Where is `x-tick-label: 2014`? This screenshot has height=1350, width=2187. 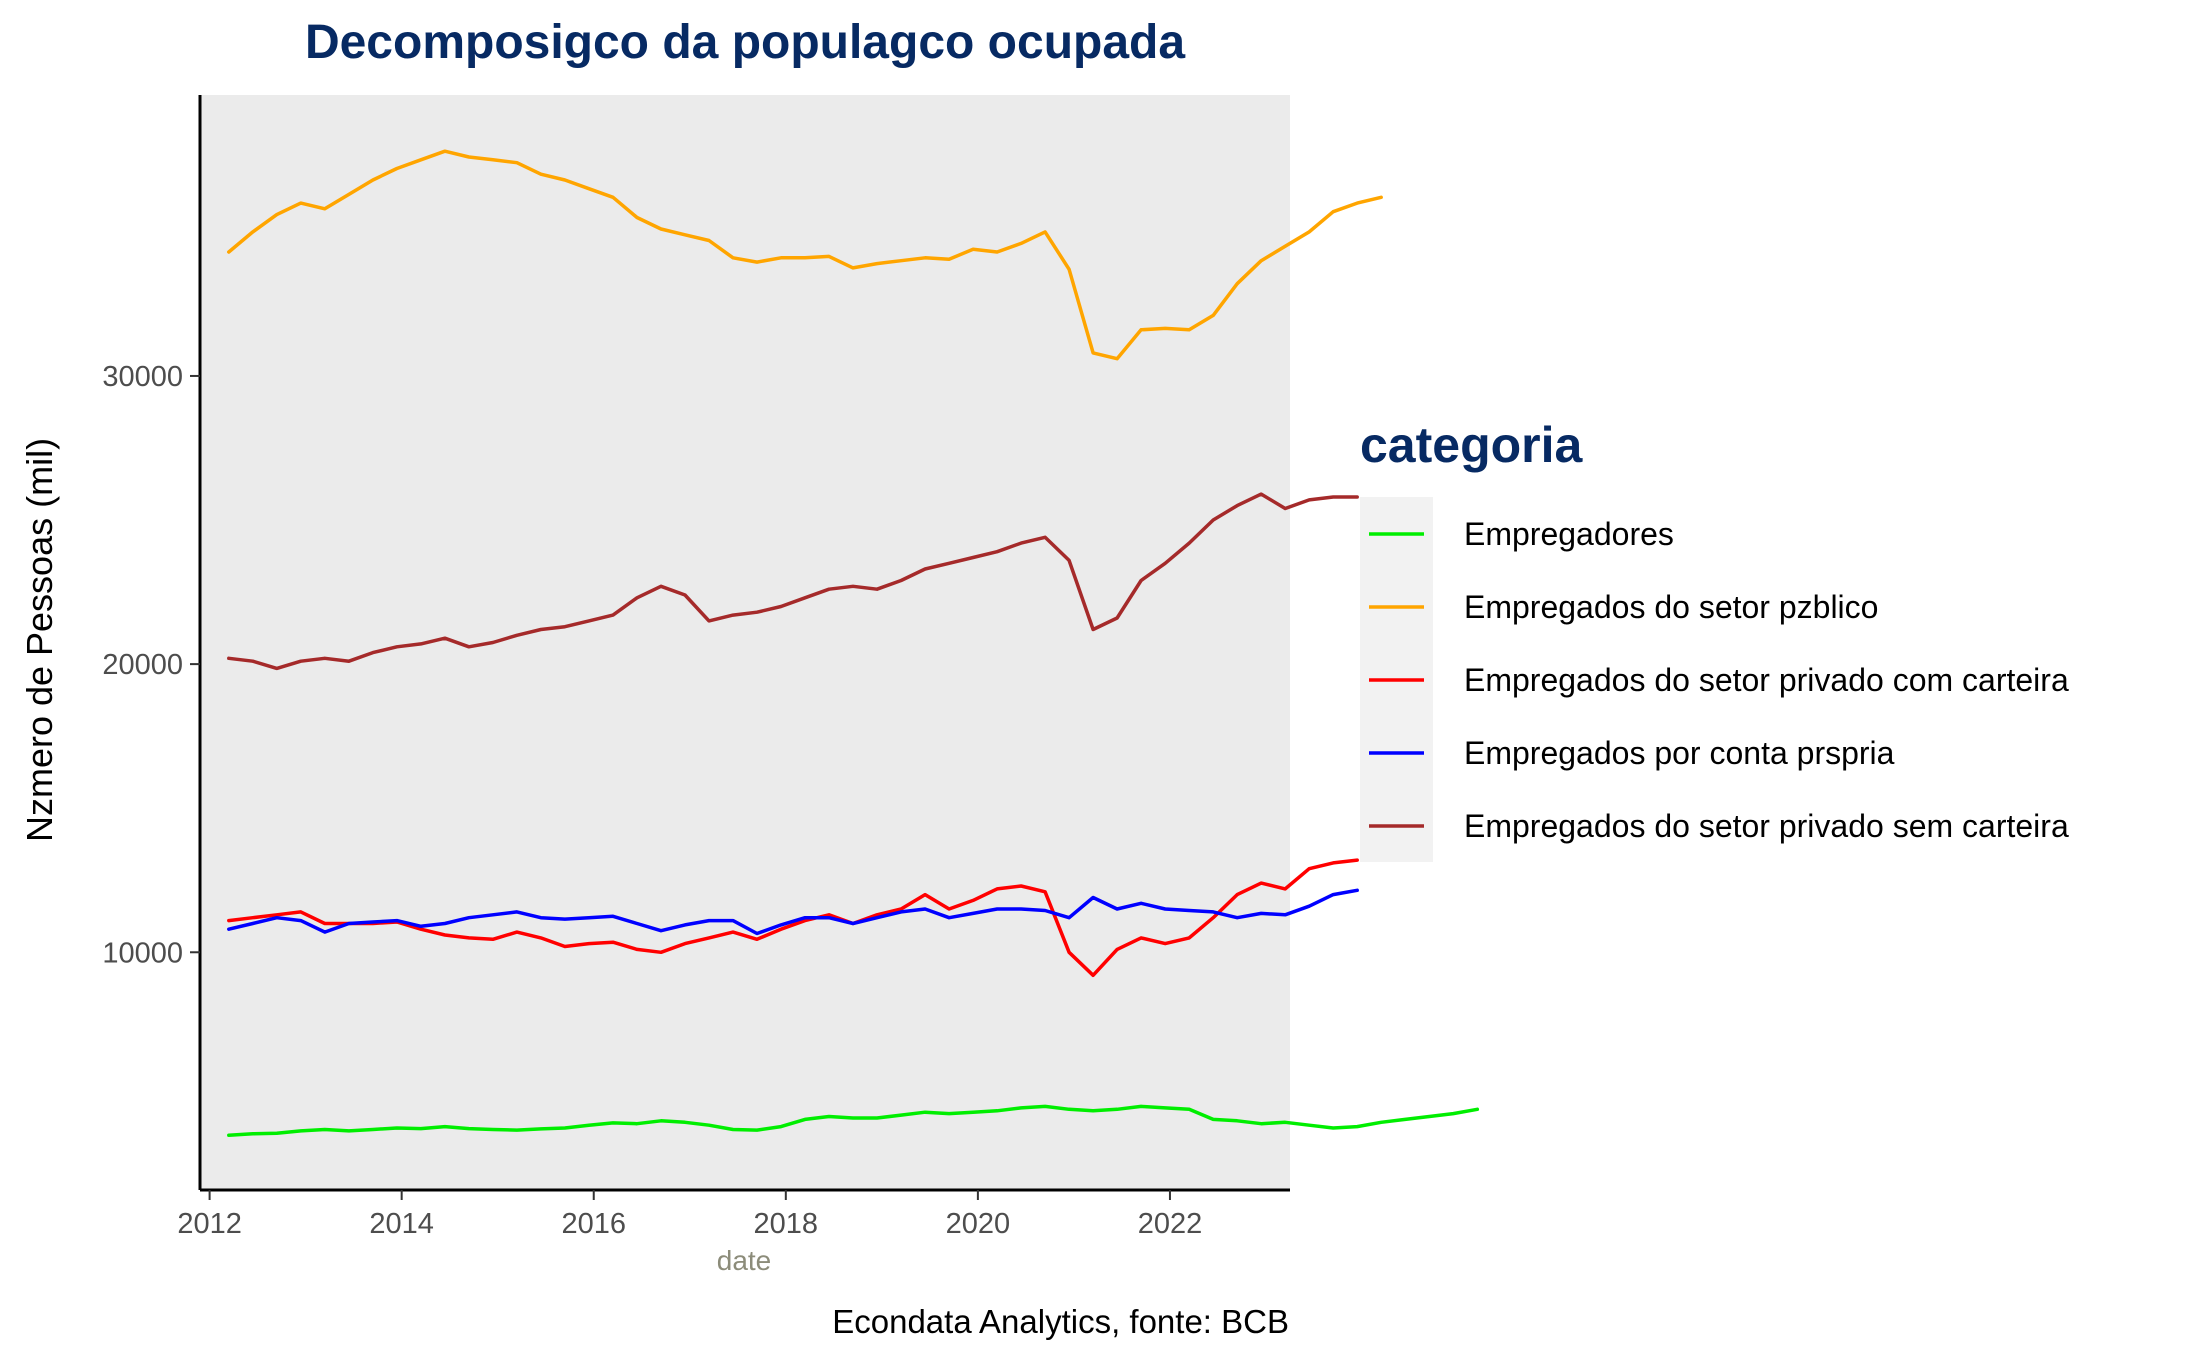 x-tick-label: 2014 is located at coordinates (401, 1224).